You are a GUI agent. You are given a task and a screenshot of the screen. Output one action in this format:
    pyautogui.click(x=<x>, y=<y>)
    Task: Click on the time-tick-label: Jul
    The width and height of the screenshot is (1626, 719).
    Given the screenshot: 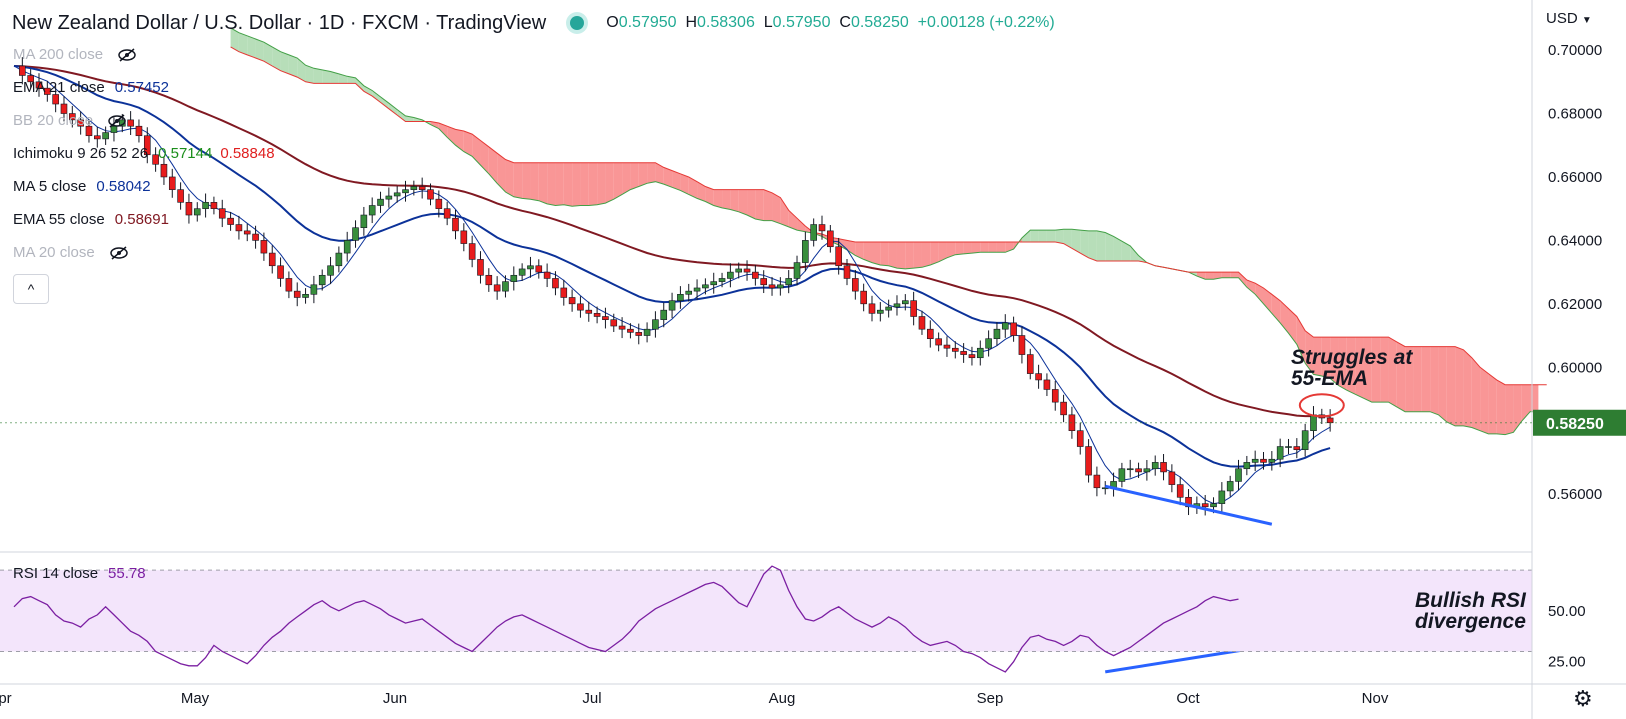 What is the action you would take?
    pyautogui.click(x=591, y=698)
    